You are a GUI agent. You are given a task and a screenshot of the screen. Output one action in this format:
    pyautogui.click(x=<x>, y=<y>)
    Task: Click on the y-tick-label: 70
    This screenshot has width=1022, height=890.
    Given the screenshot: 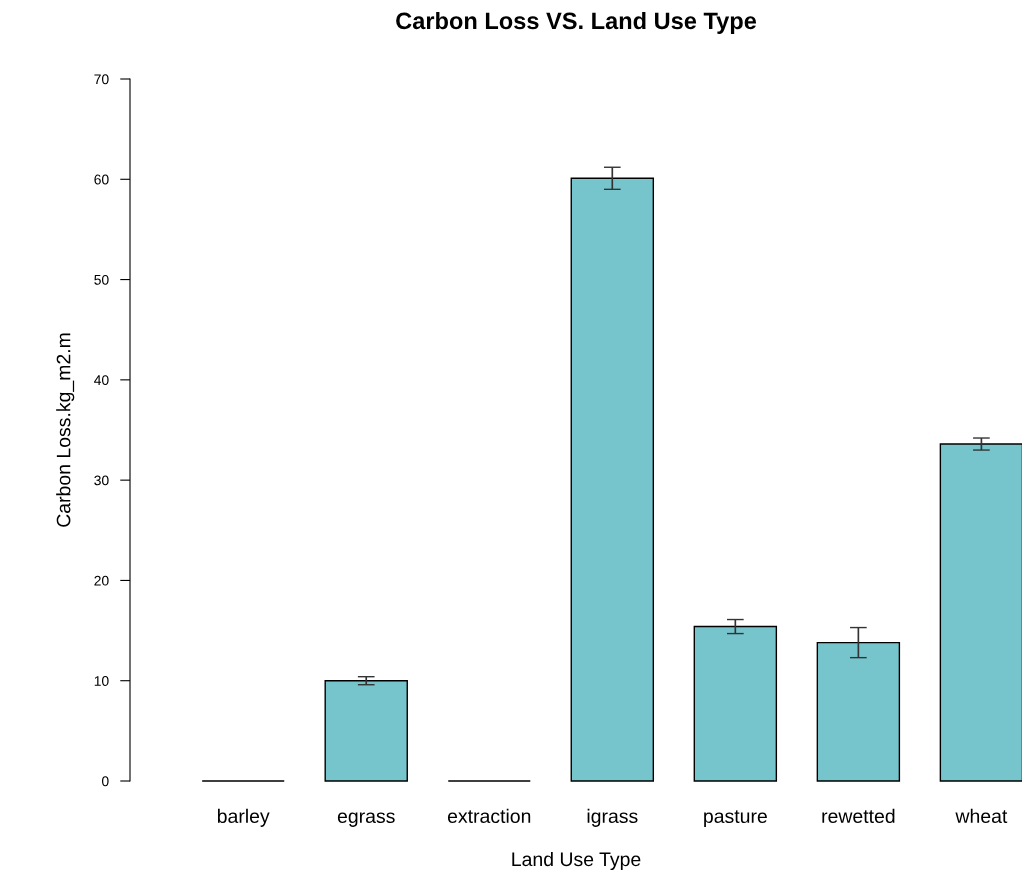 What is the action you would take?
    pyautogui.click(x=101, y=79)
    